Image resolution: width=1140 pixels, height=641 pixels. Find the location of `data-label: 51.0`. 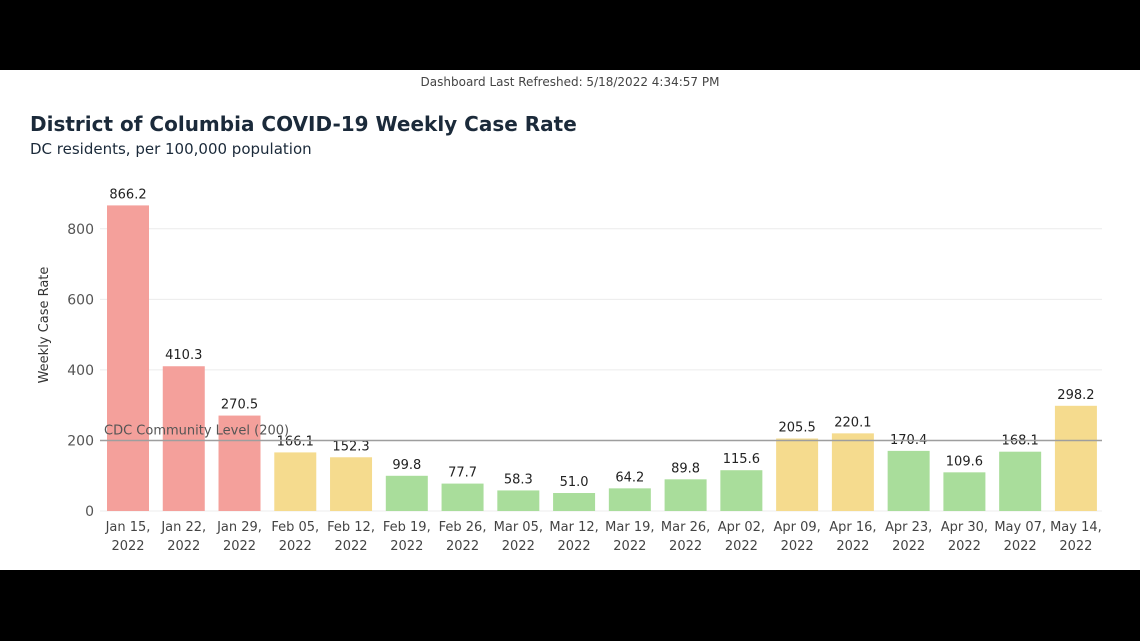

data-label: 51.0 is located at coordinates (574, 482).